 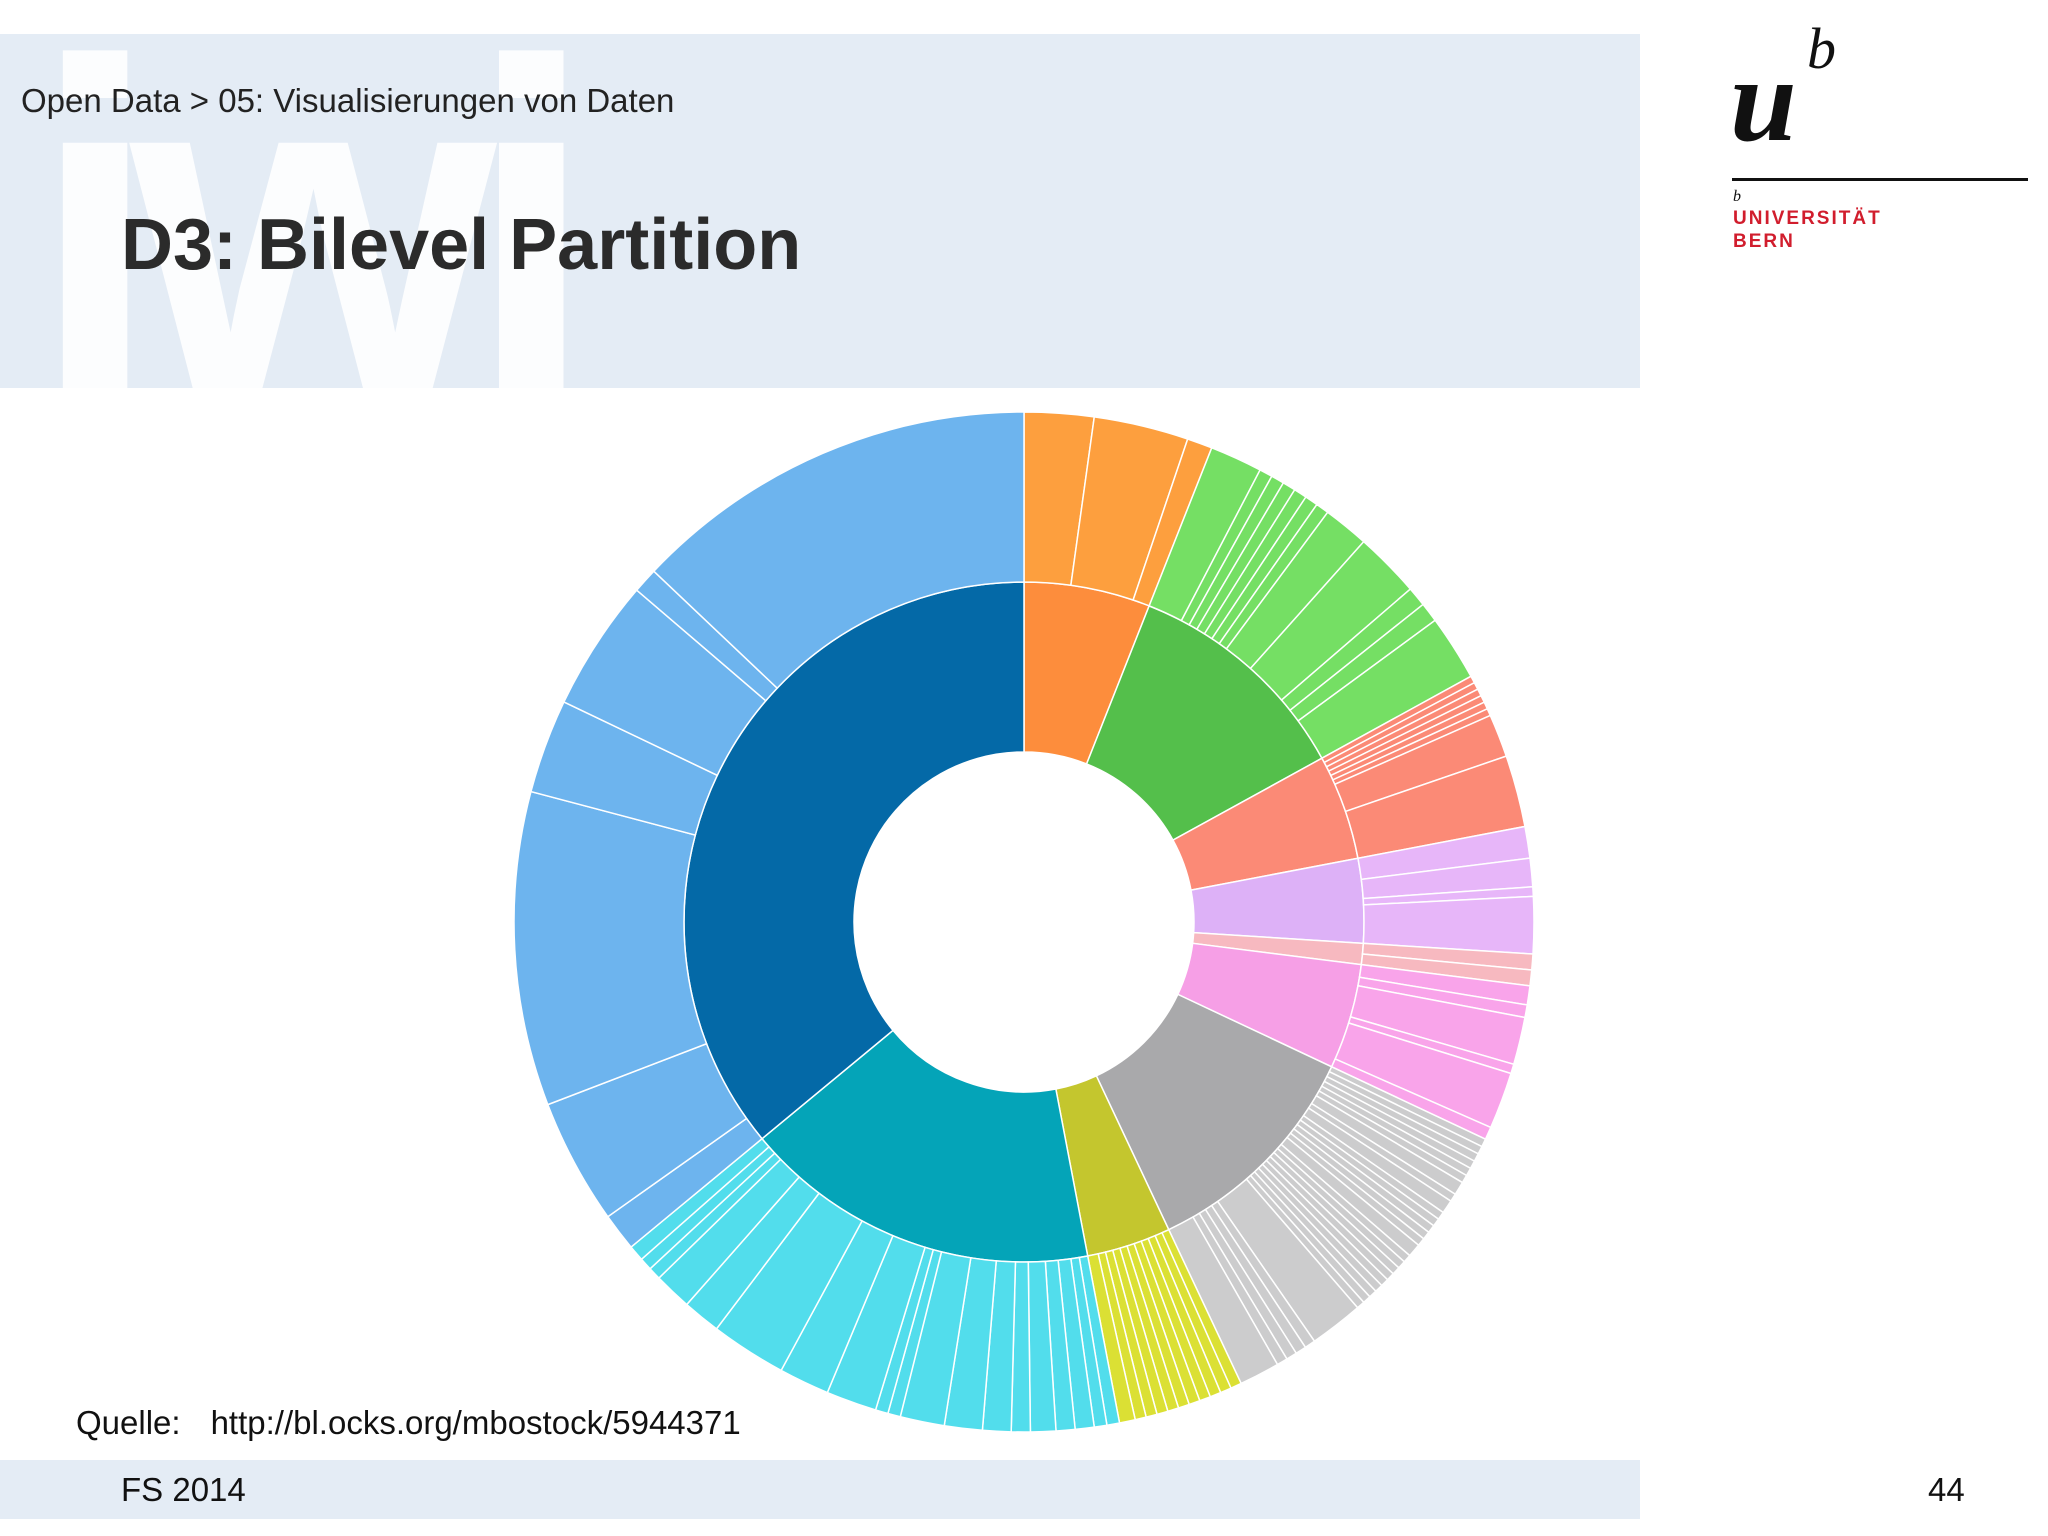 I want to click on iwi-watermark-logo: iwi, so click(x=313, y=211).